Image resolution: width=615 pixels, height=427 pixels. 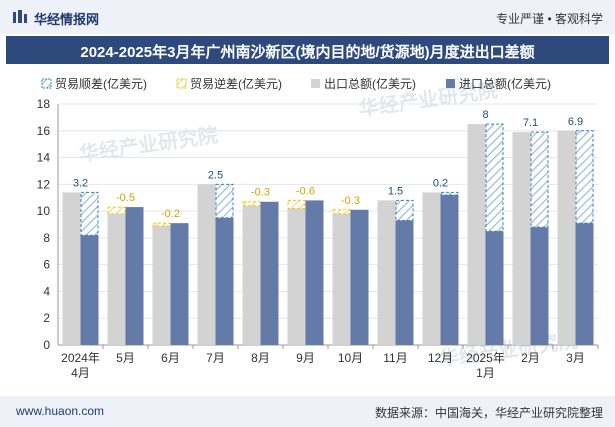 I want to click on footer: www.huaon.com 数据来源：中国海关，华经产业研究院整理, so click(x=307, y=411).